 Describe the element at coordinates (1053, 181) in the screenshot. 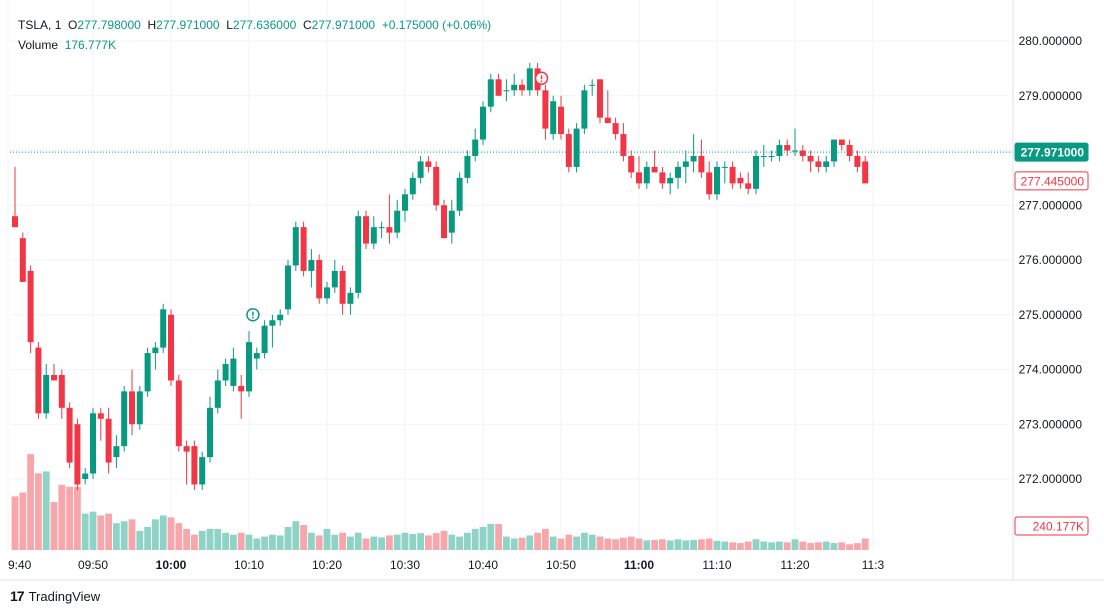

I see `prev-price-badge: 277.445000` at that location.